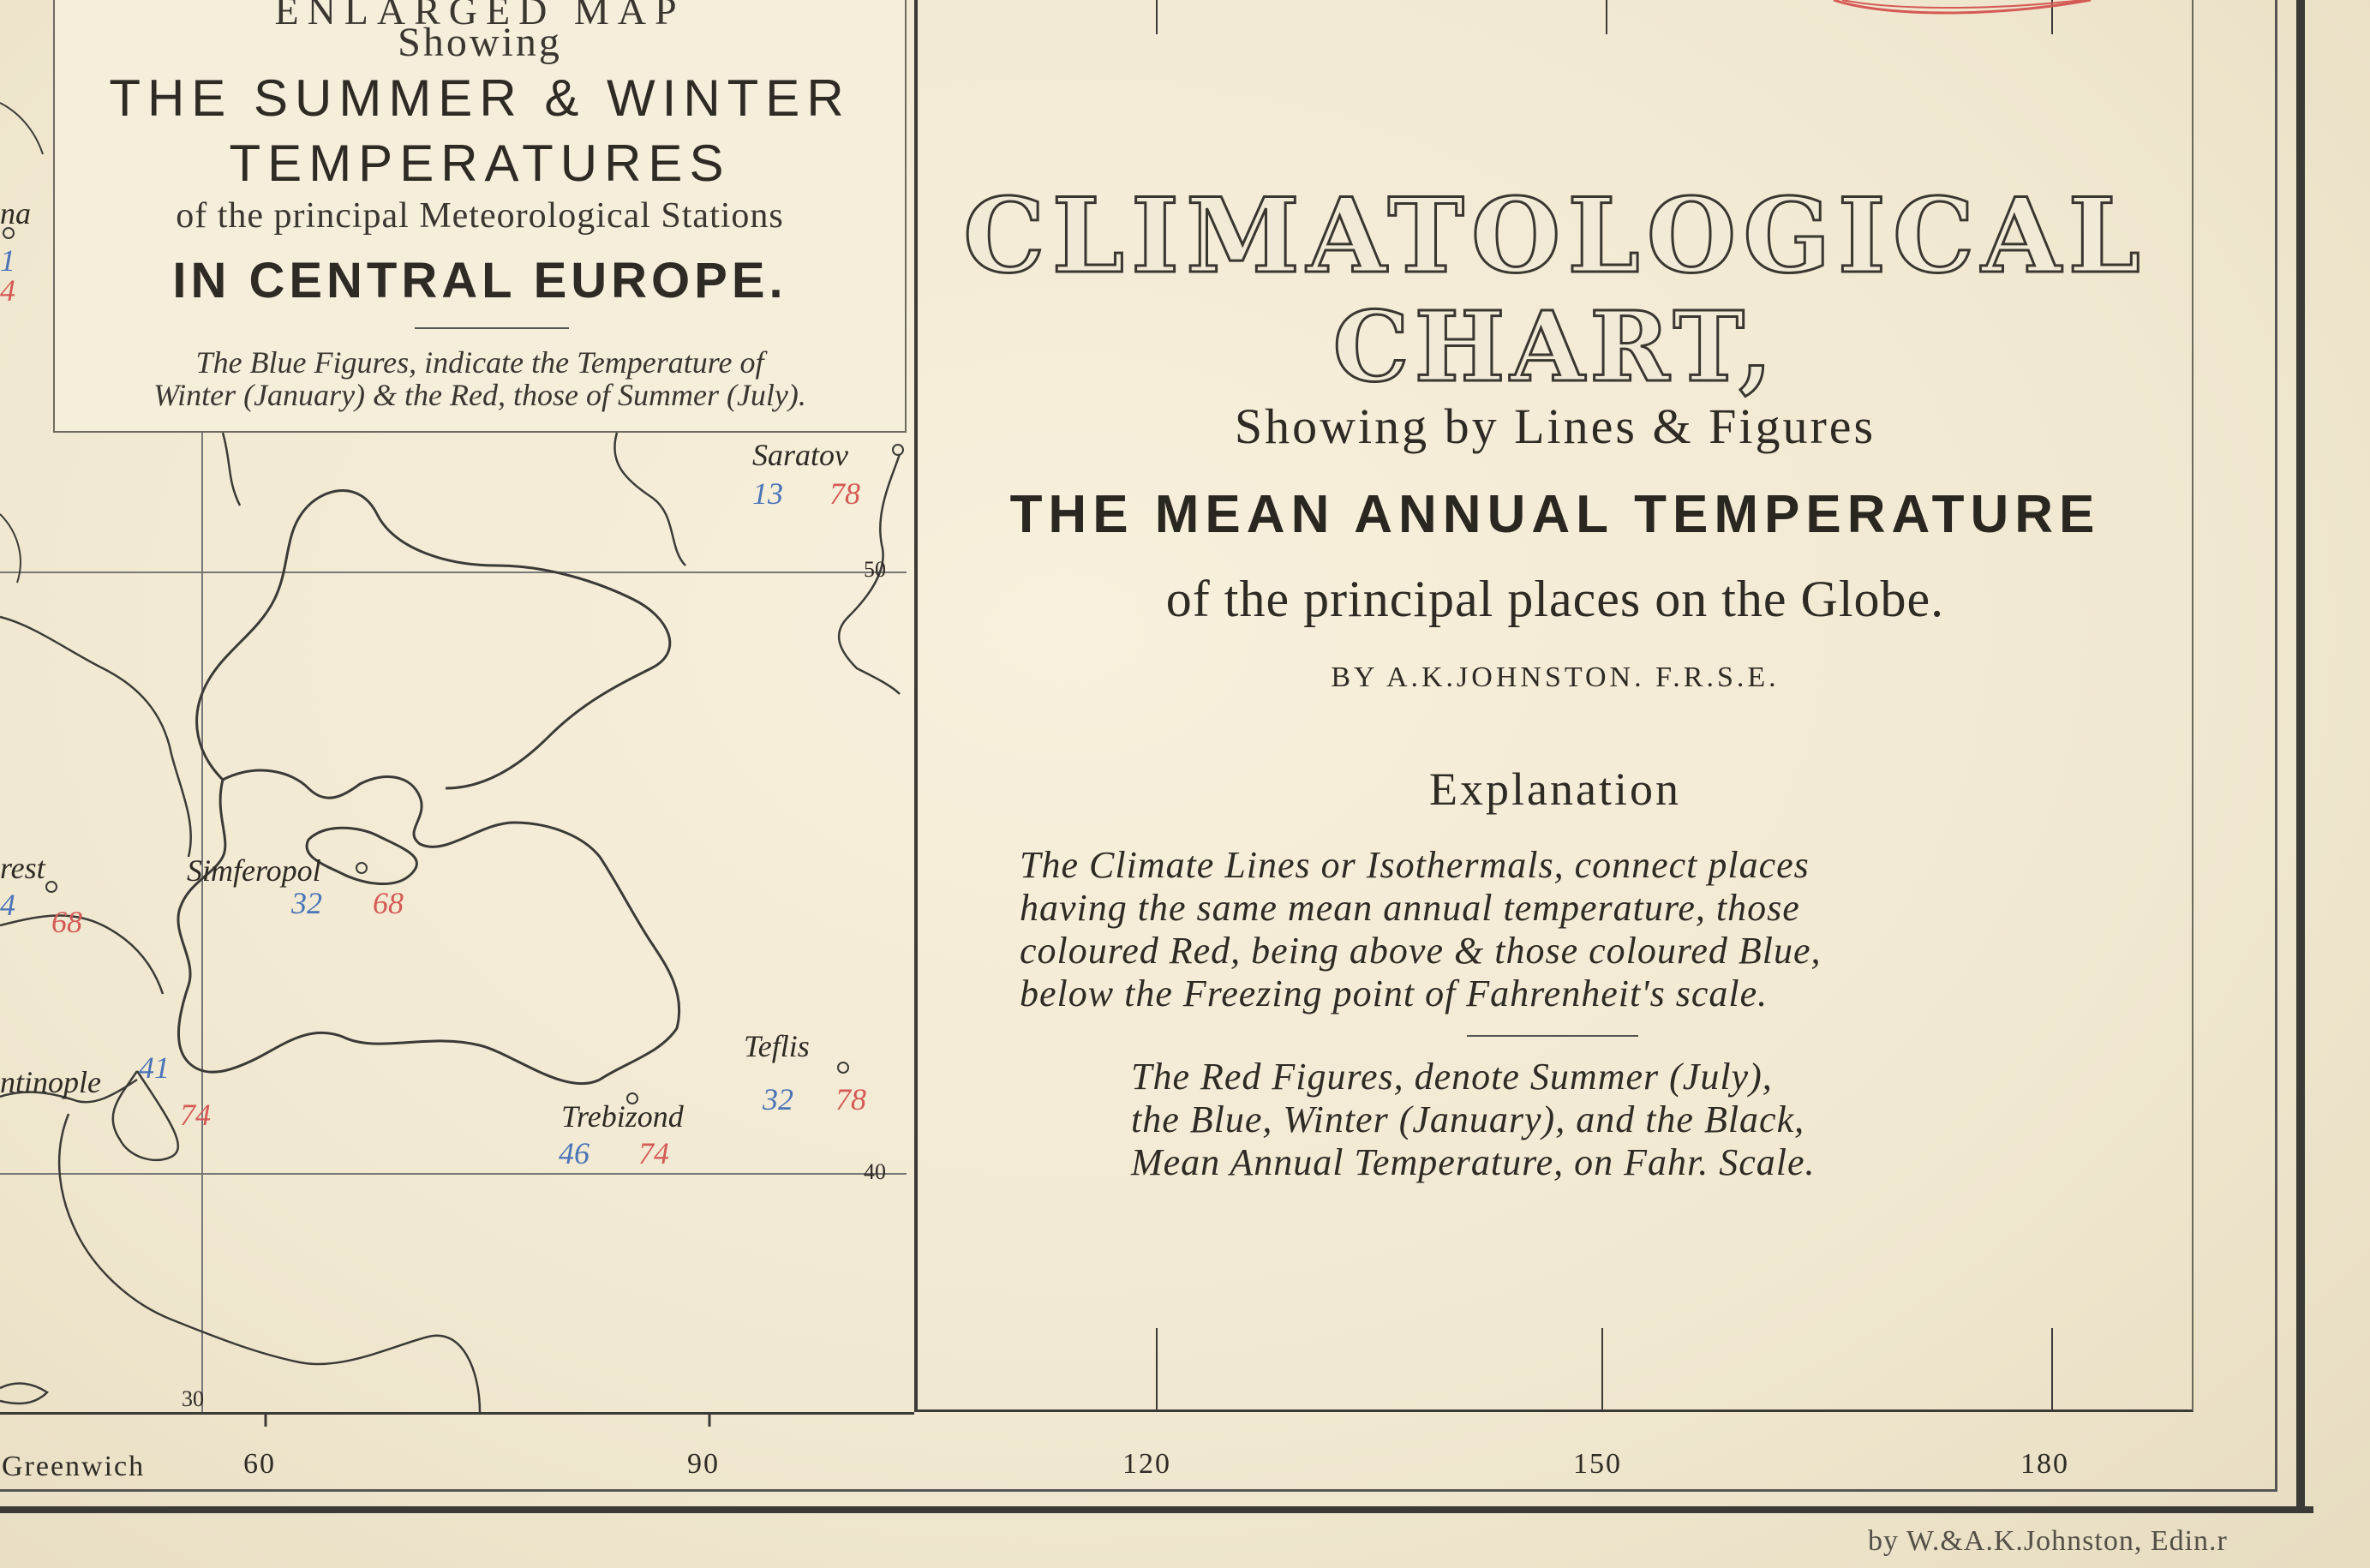 The height and width of the screenshot is (1568, 2370). I want to click on figures-line: The Red Figures, denote Summer (July),, so click(1452, 1077).